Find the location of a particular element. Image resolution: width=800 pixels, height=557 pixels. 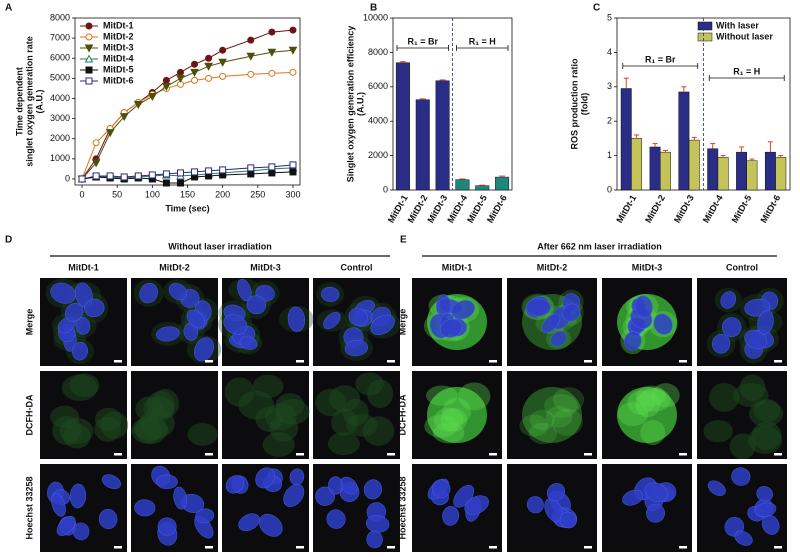

legend-swatch is located at coordinates (705, 37).